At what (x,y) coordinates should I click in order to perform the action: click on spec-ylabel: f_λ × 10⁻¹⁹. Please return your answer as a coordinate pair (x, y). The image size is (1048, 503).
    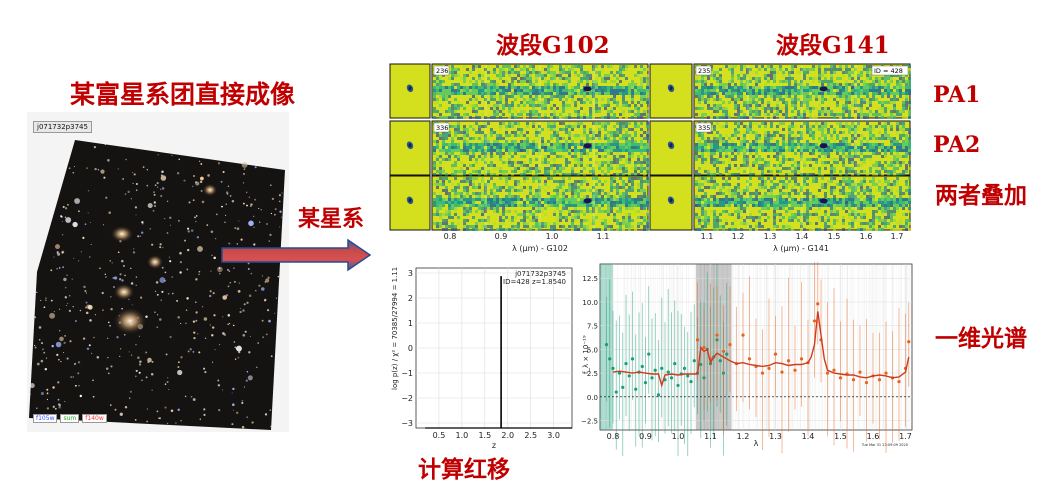
    Looking at the image, I should click on (586, 354).